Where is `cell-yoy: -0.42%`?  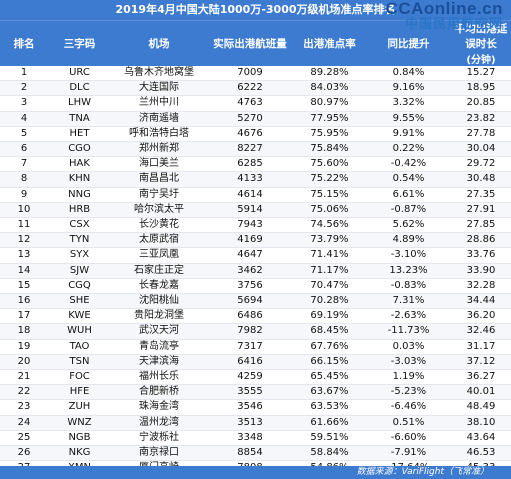
cell-yoy: -0.42% is located at coordinates (408, 164).